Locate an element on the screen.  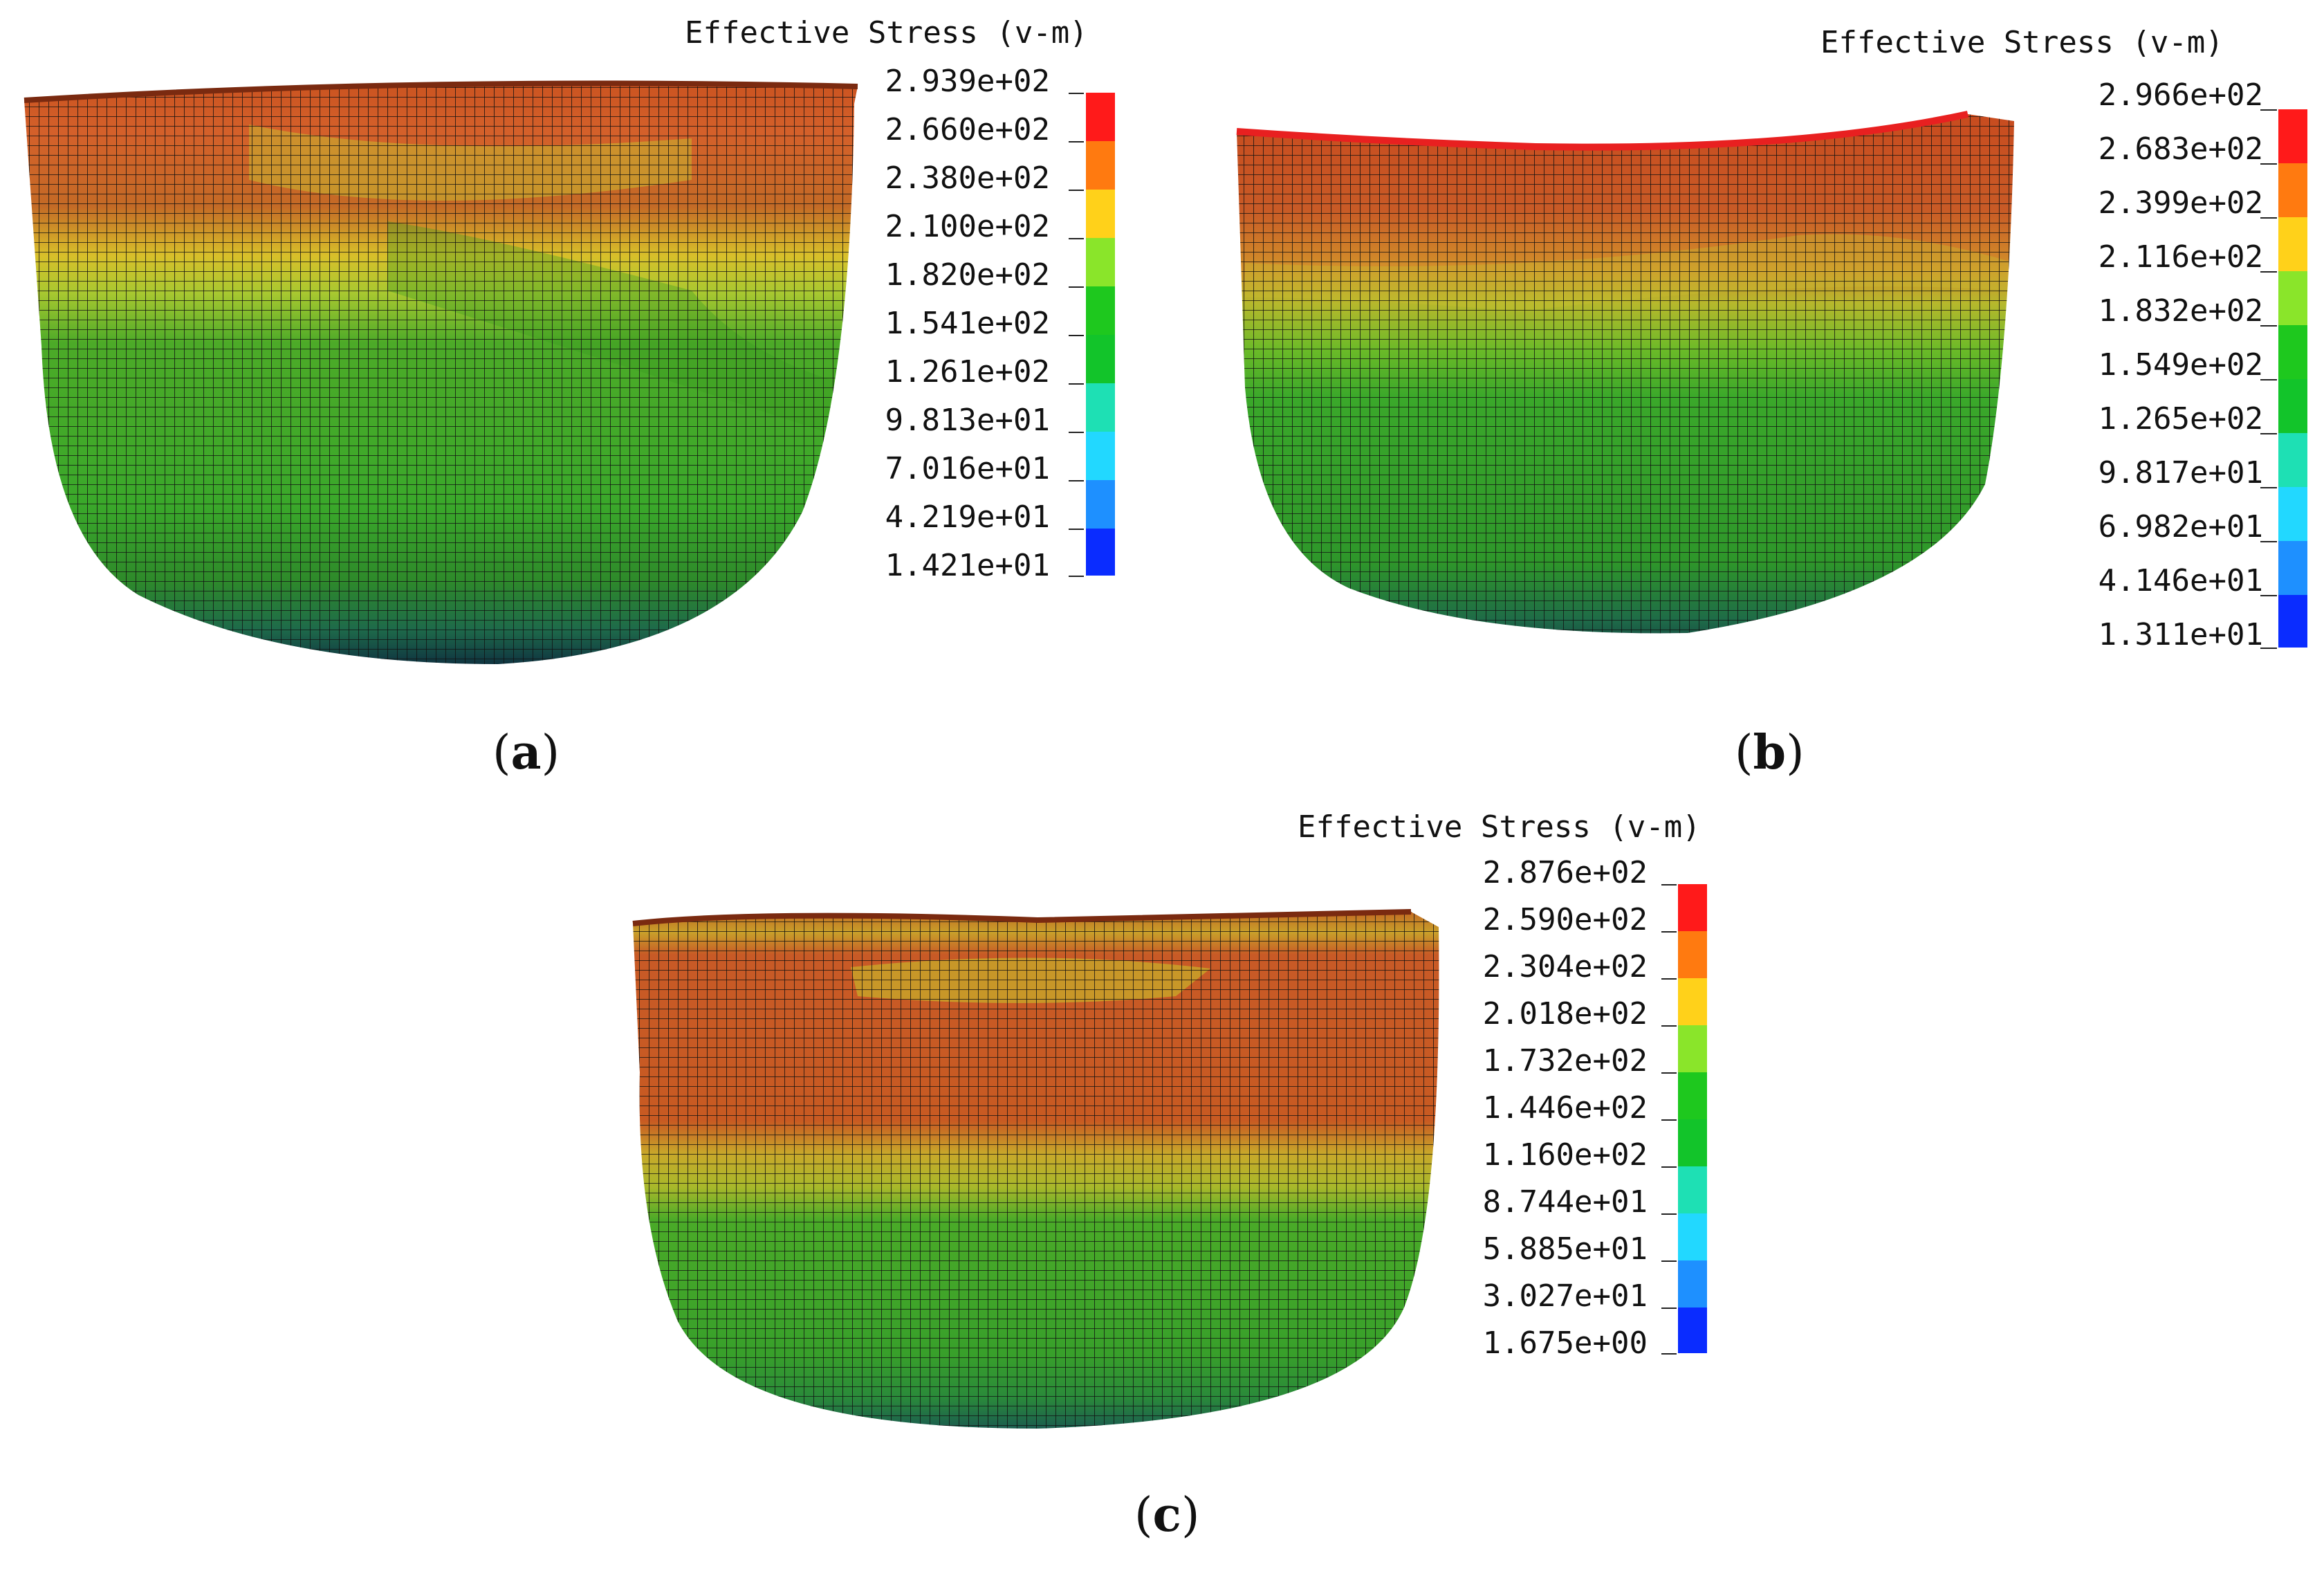
legend-tick-label: 1.160e+02 is located at coordinates (1565, 1155).